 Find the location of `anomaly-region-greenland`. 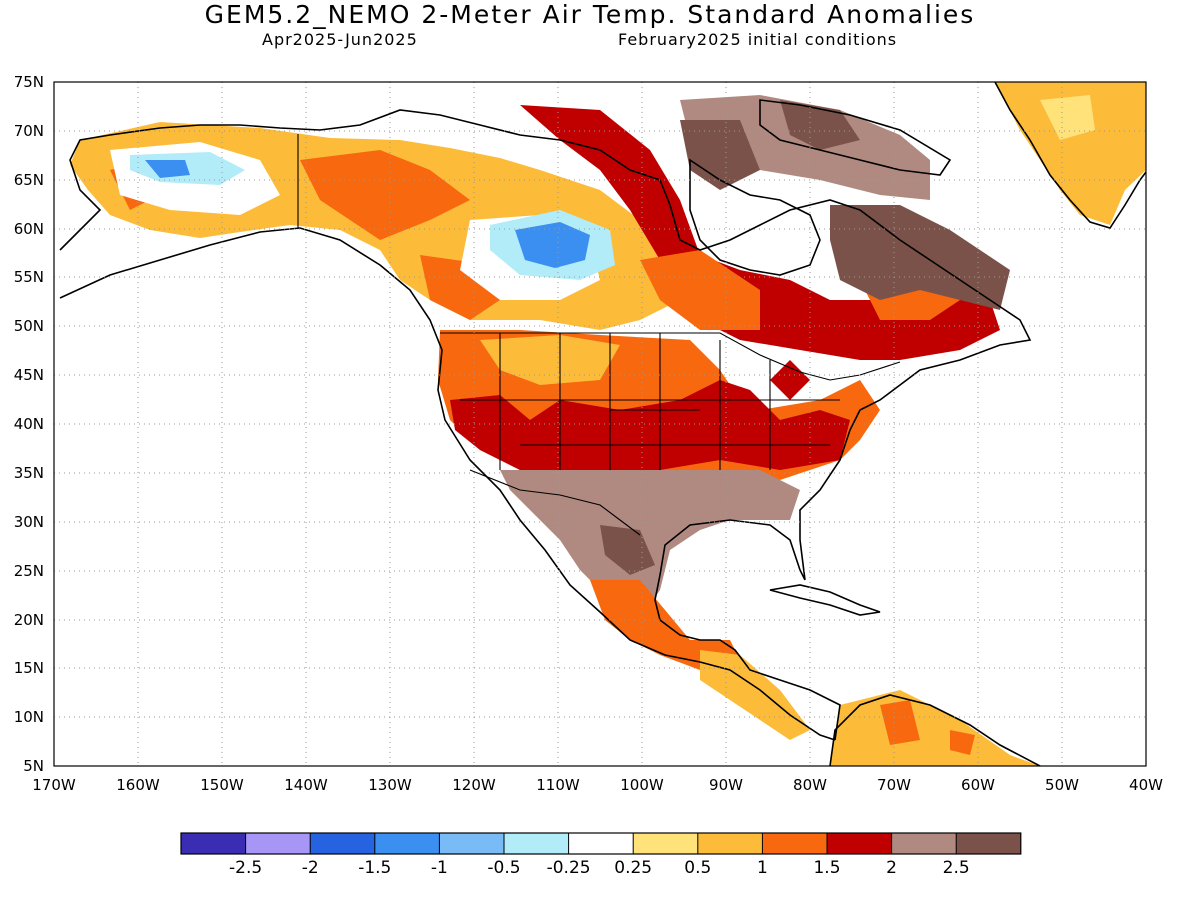

anomaly-region-greenland is located at coordinates (1070, 153).